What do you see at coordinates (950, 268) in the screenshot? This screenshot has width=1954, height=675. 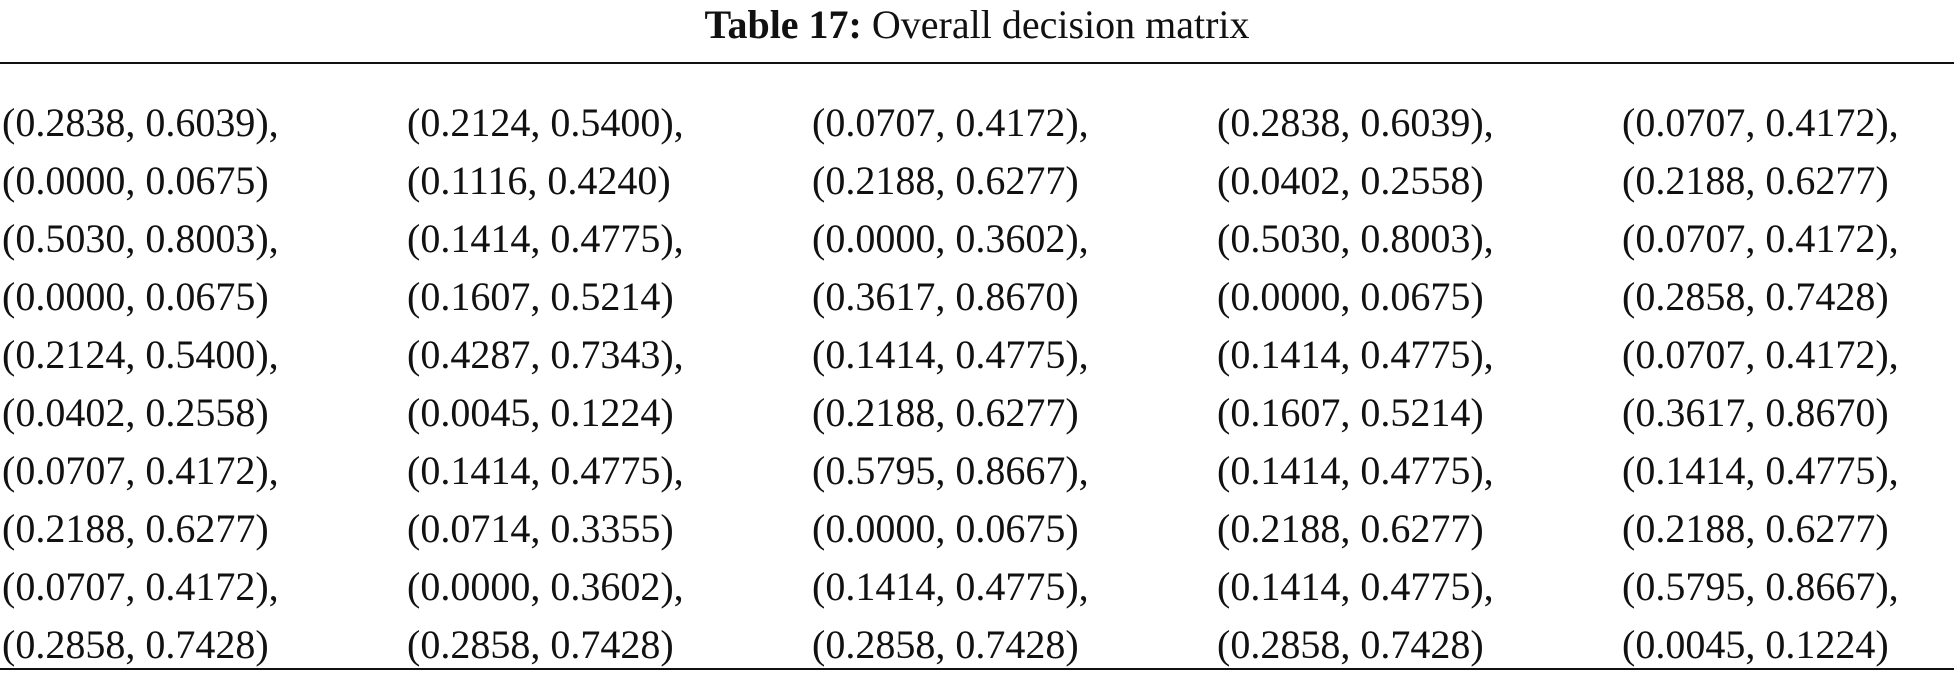 I see `table-cell: (0.0000, 0.3602), (0.3617, 0.8670)` at bounding box center [950, 268].